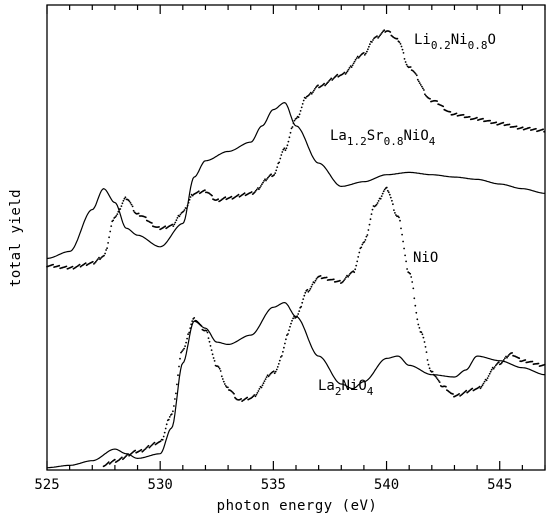  What do you see at coordinates (273, 485) in the screenshot?
I see `x-tick-label: 535` at bounding box center [273, 485].